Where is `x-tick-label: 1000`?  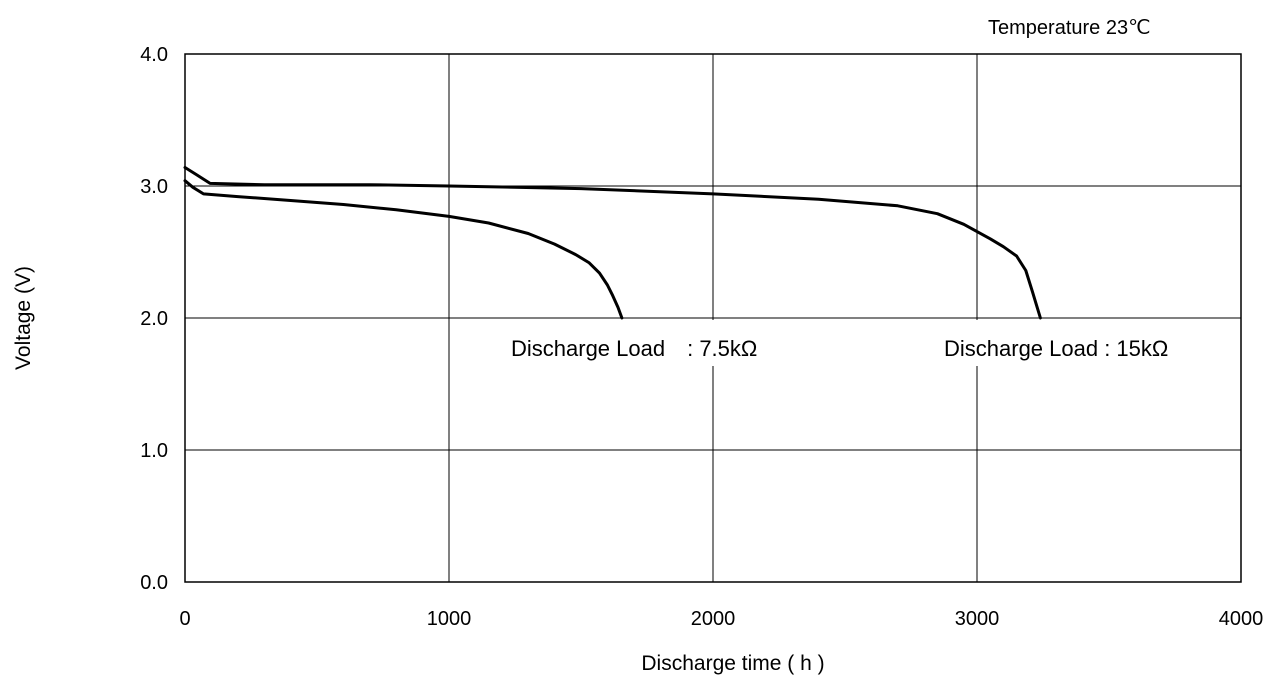
x-tick-label: 1000 is located at coordinates (449, 619).